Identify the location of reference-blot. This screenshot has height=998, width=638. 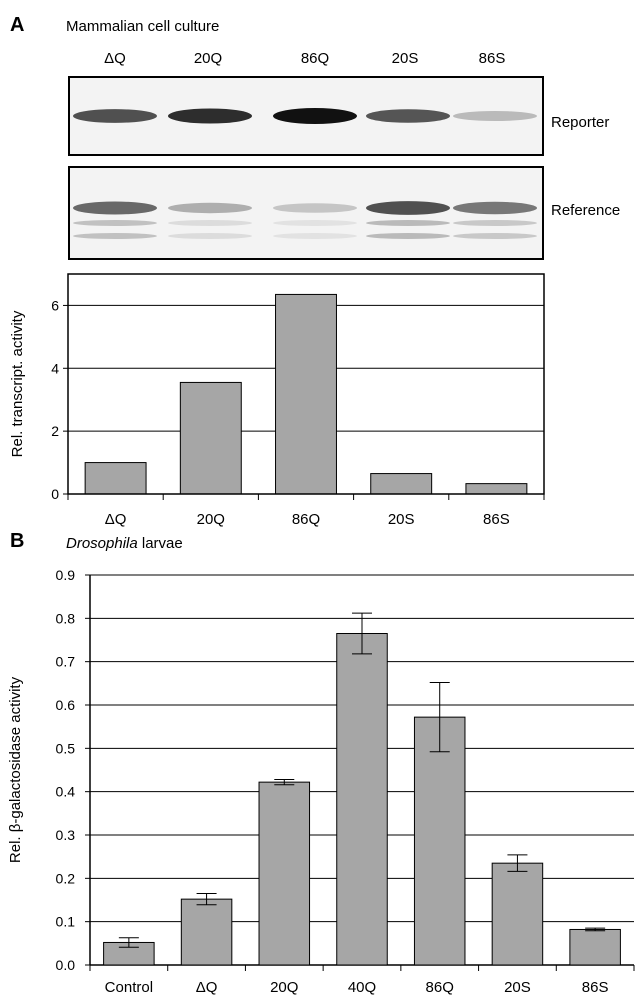
(306, 213).